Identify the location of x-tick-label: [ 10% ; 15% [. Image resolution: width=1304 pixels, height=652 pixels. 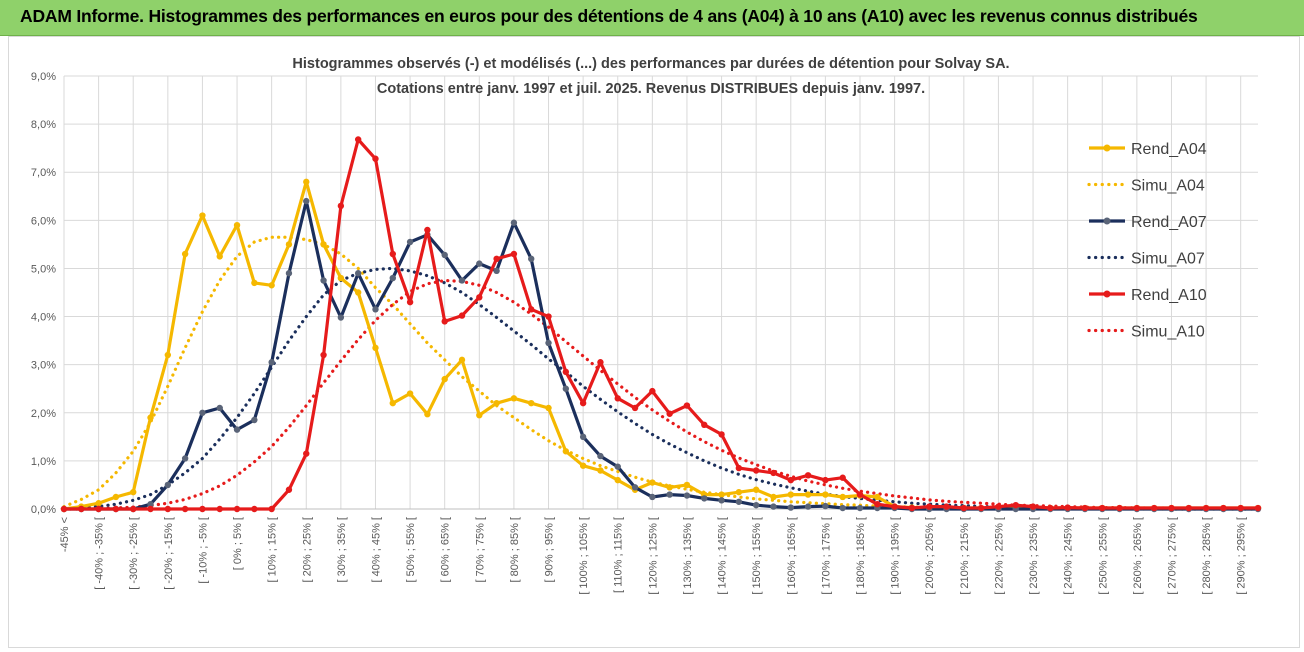
(273, 549).